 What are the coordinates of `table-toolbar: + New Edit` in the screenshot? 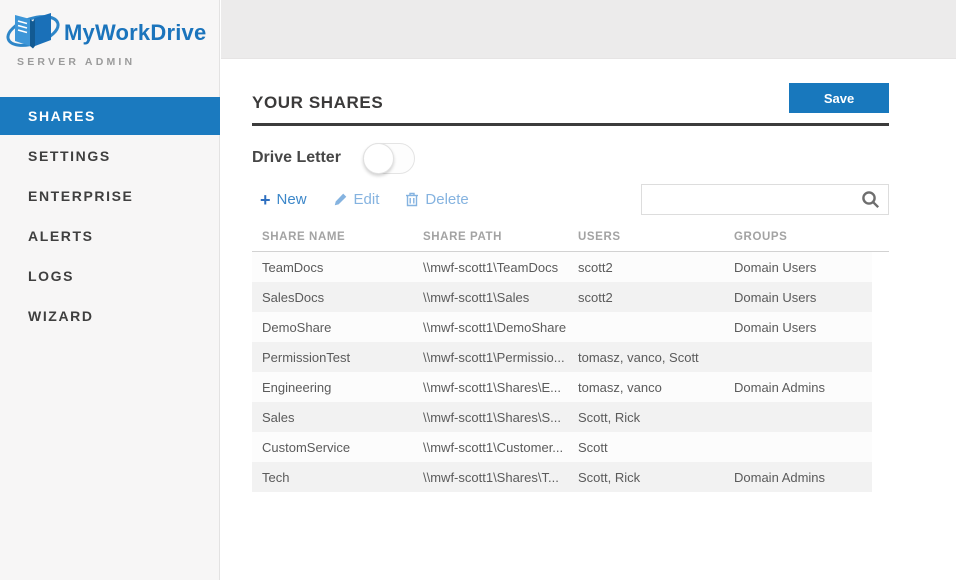 It's located at (570, 199).